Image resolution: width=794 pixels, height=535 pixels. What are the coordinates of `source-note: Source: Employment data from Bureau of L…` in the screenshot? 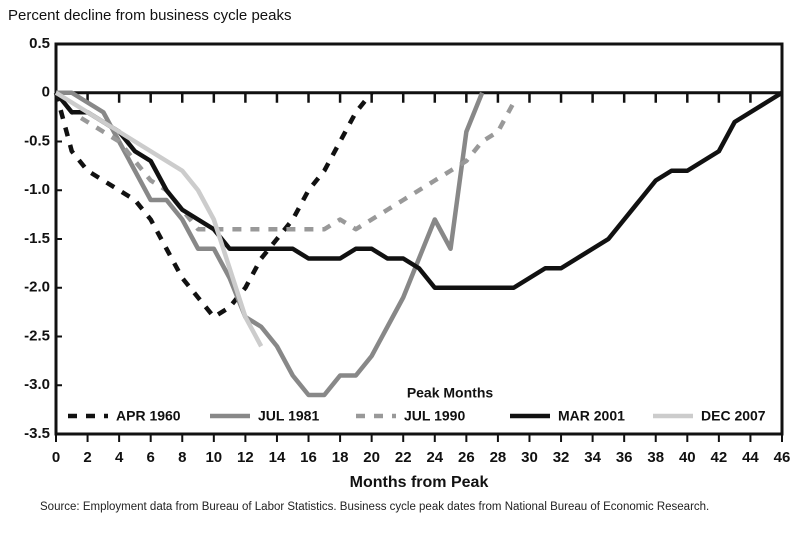 It's located at (375, 507).